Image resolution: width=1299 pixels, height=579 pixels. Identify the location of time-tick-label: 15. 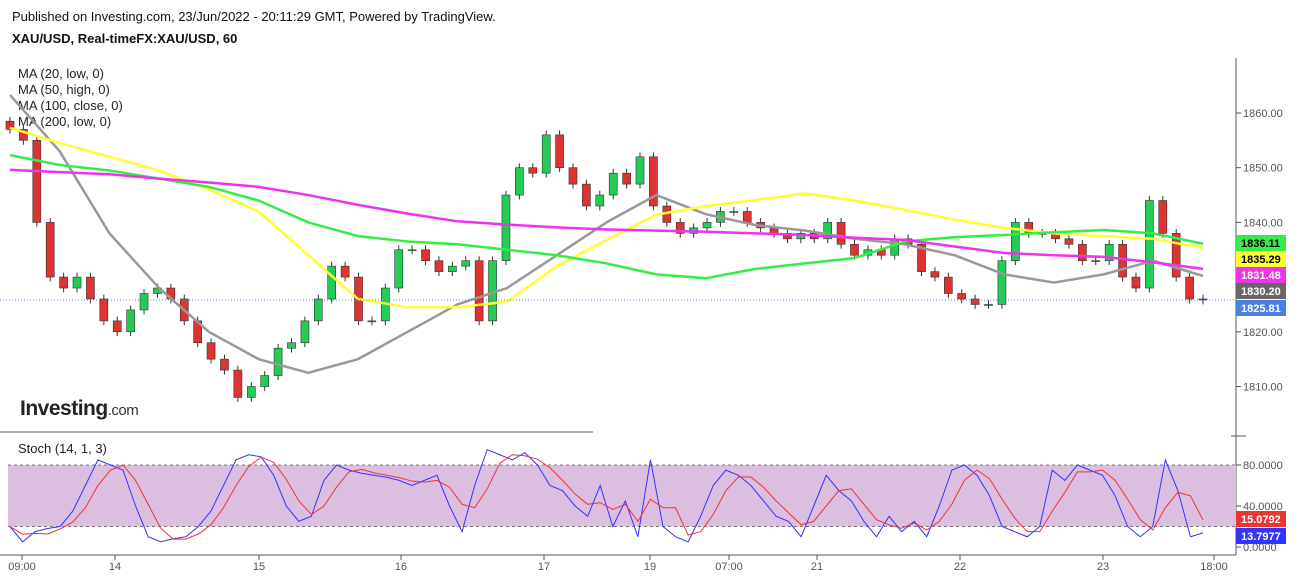
(259, 567).